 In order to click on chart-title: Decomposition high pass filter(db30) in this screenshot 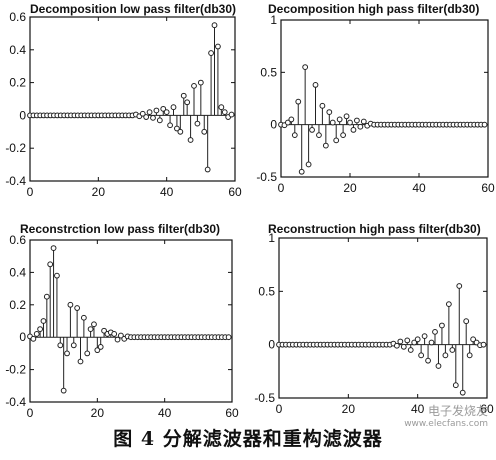, I will do `click(373, 9)`.